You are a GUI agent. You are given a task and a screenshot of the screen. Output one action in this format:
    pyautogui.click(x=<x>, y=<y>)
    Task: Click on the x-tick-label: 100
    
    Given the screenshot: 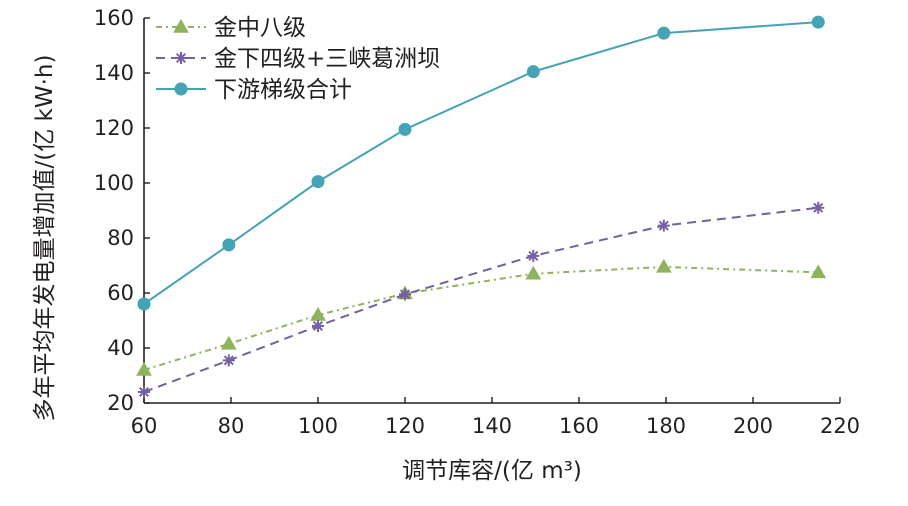 What is the action you would take?
    pyautogui.click(x=318, y=426)
    